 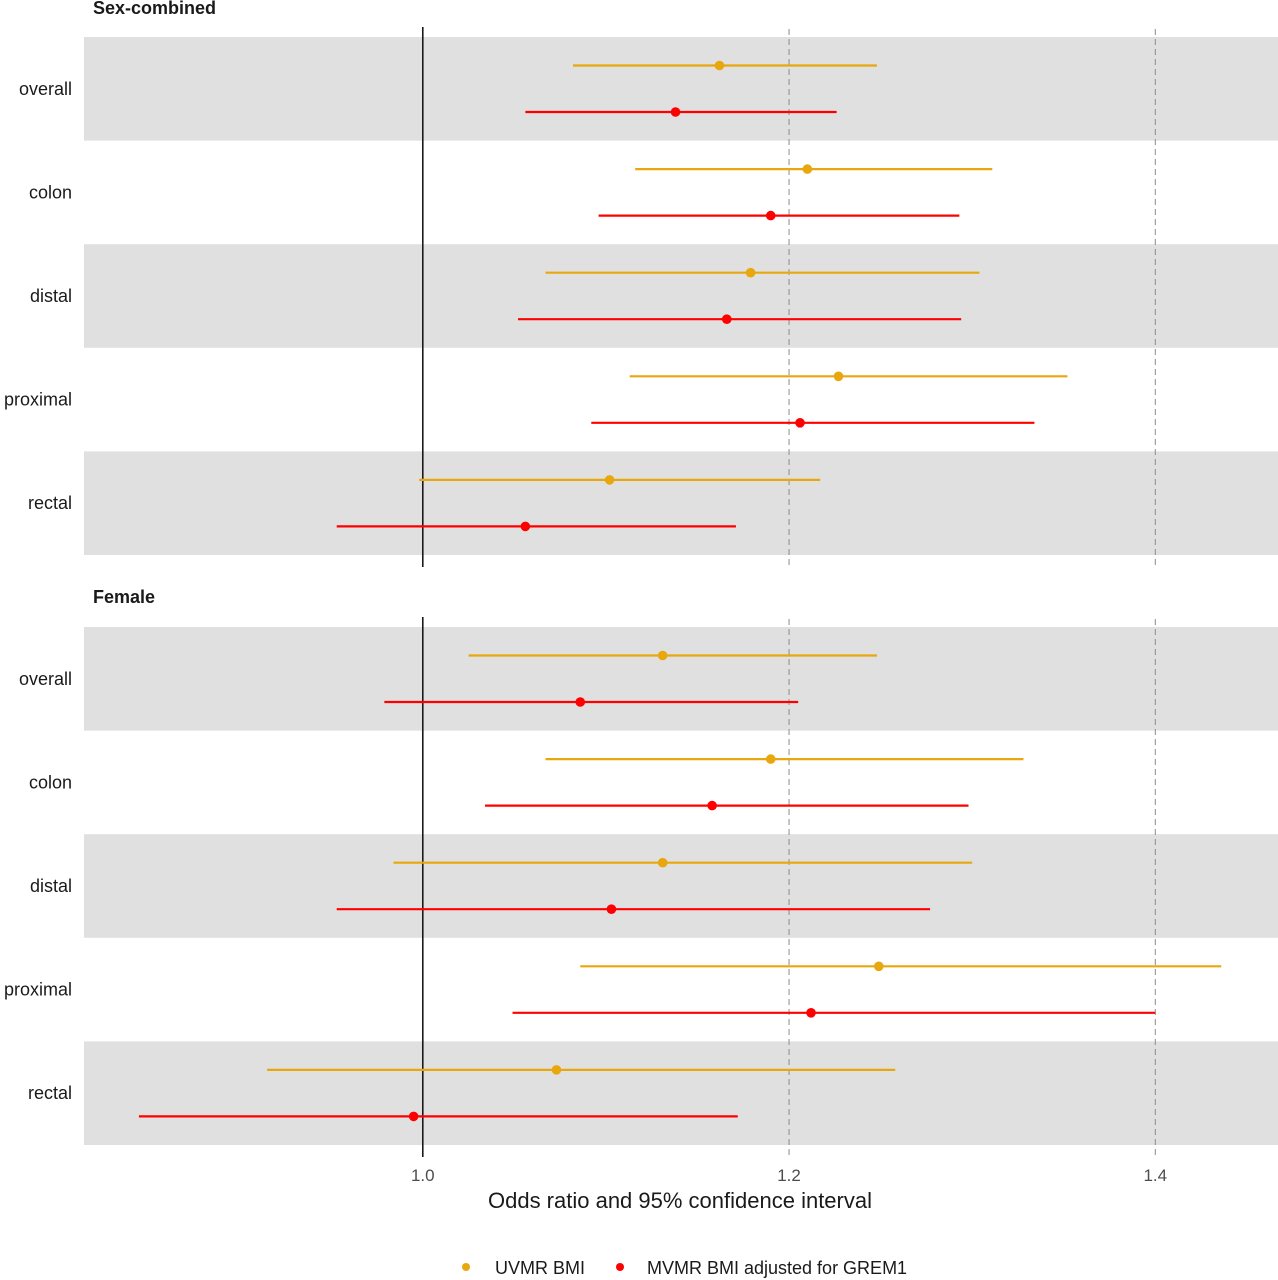 I want to click on panel-title-sex-combined: Sex-combined, so click(x=154, y=9).